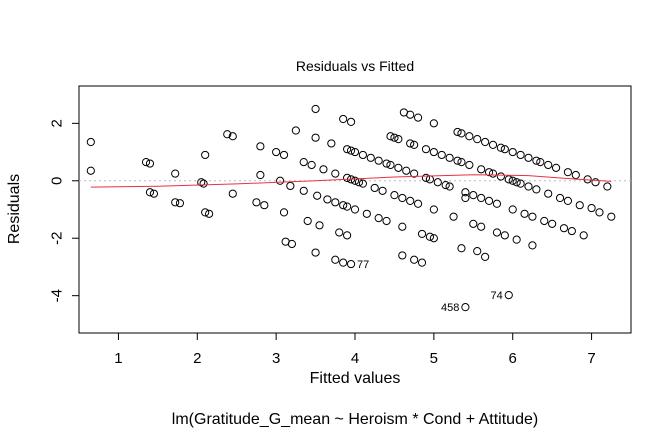  What do you see at coordinates (118, 358) in the screenshot?
I see `x-tick-label: 1` at bounding box center [118, 358].